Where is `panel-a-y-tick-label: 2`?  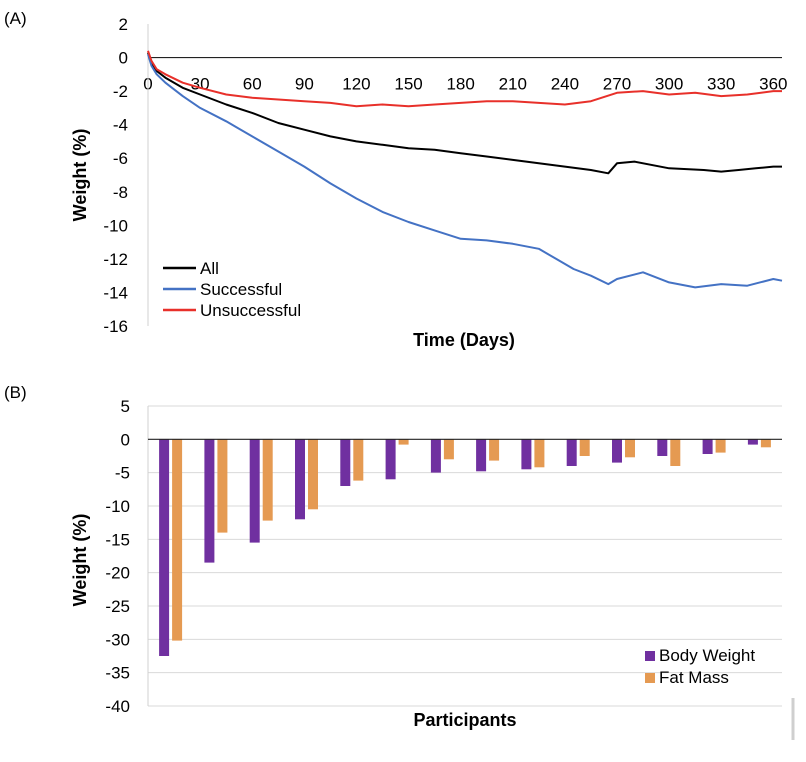 panel-a-y-tick-label: 2 is located at coordinates (123, 24).